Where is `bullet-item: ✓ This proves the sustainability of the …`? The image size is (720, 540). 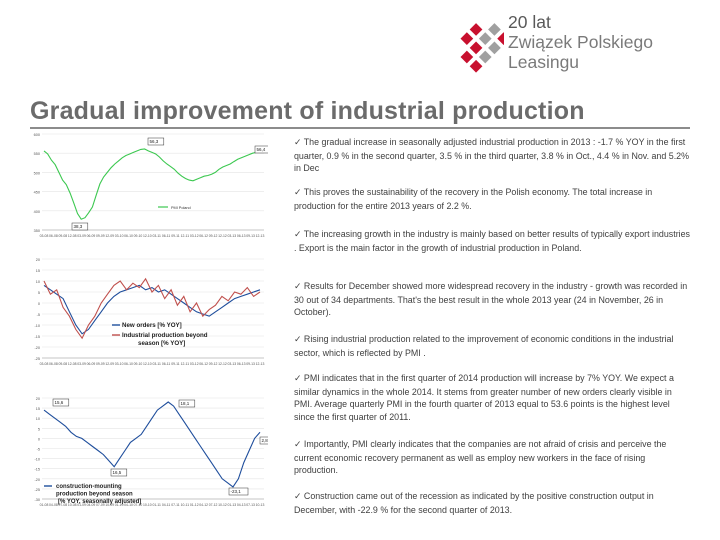 bullet-item: ✓ This proves the sustainability of the … is located at coordinates (473, 199).